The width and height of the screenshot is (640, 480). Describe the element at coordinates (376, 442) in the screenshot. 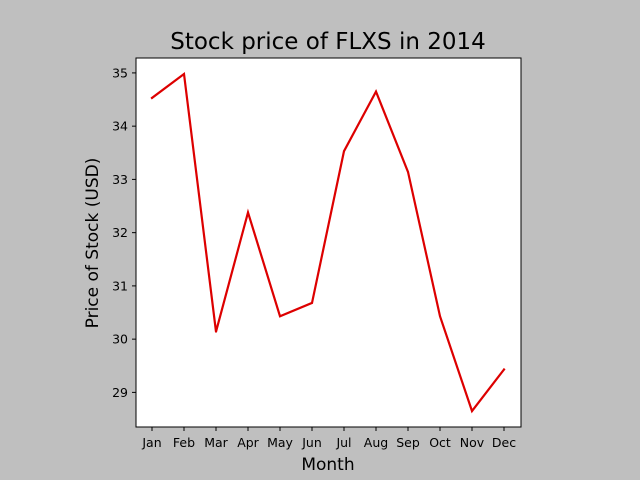

I see `x-tick-label: Aug` at that location.